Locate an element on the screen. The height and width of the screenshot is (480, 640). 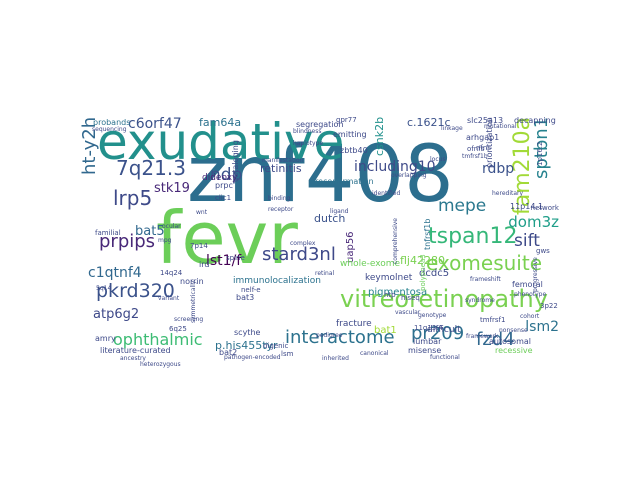
word-emitting: emitting is located at coordinates (350, 134).